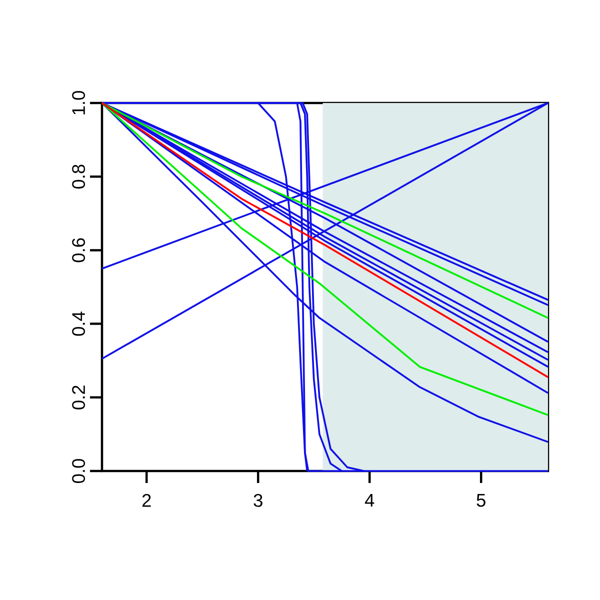  Describe the element at coordinates (481, 500) in the screenshot. I see `x-tick-label: 5` at that location.